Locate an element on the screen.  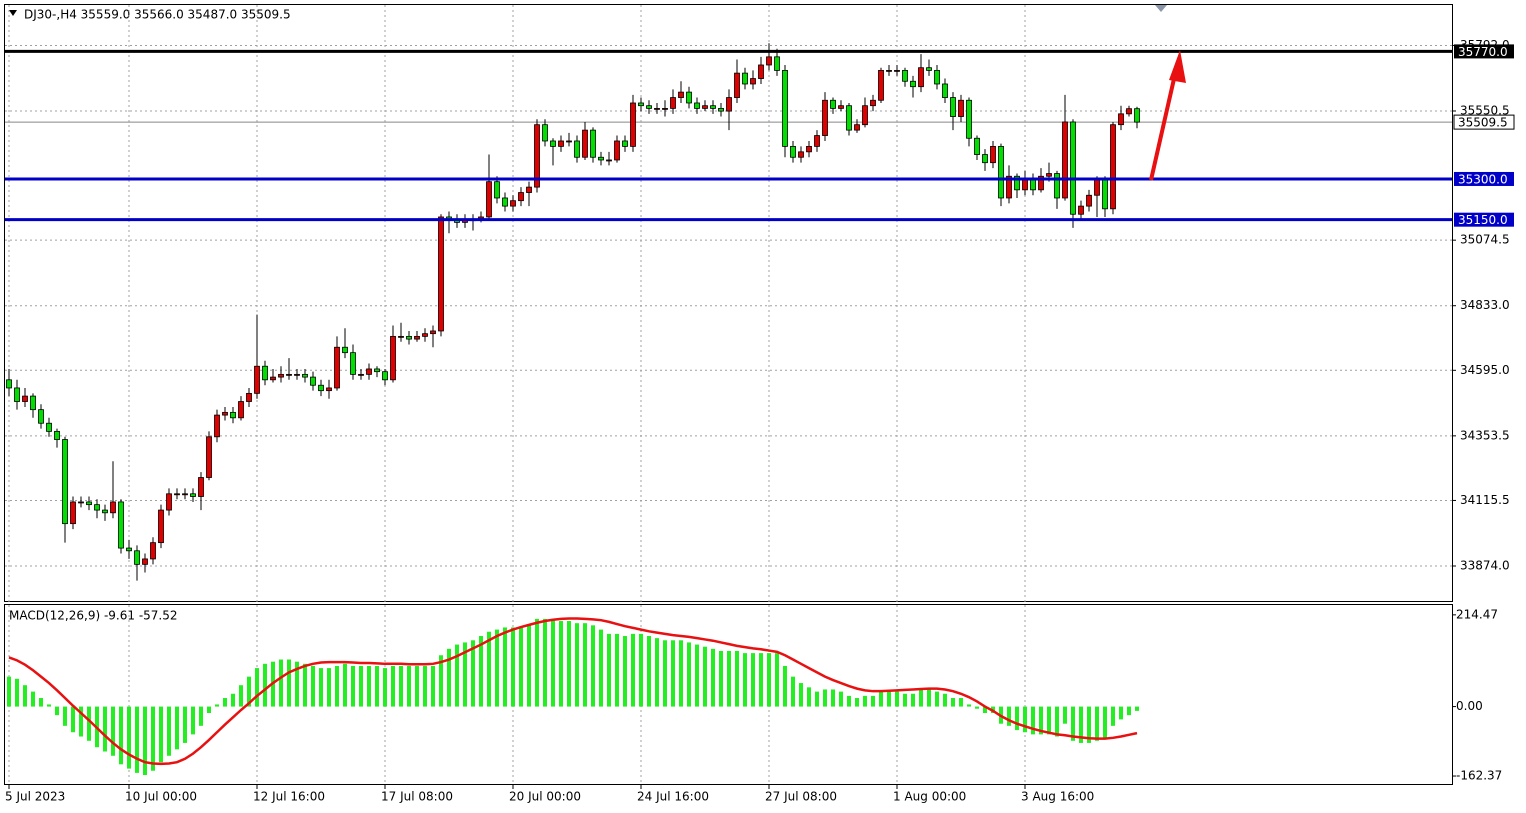
arrow-head is located at coordinates (1177, 66).